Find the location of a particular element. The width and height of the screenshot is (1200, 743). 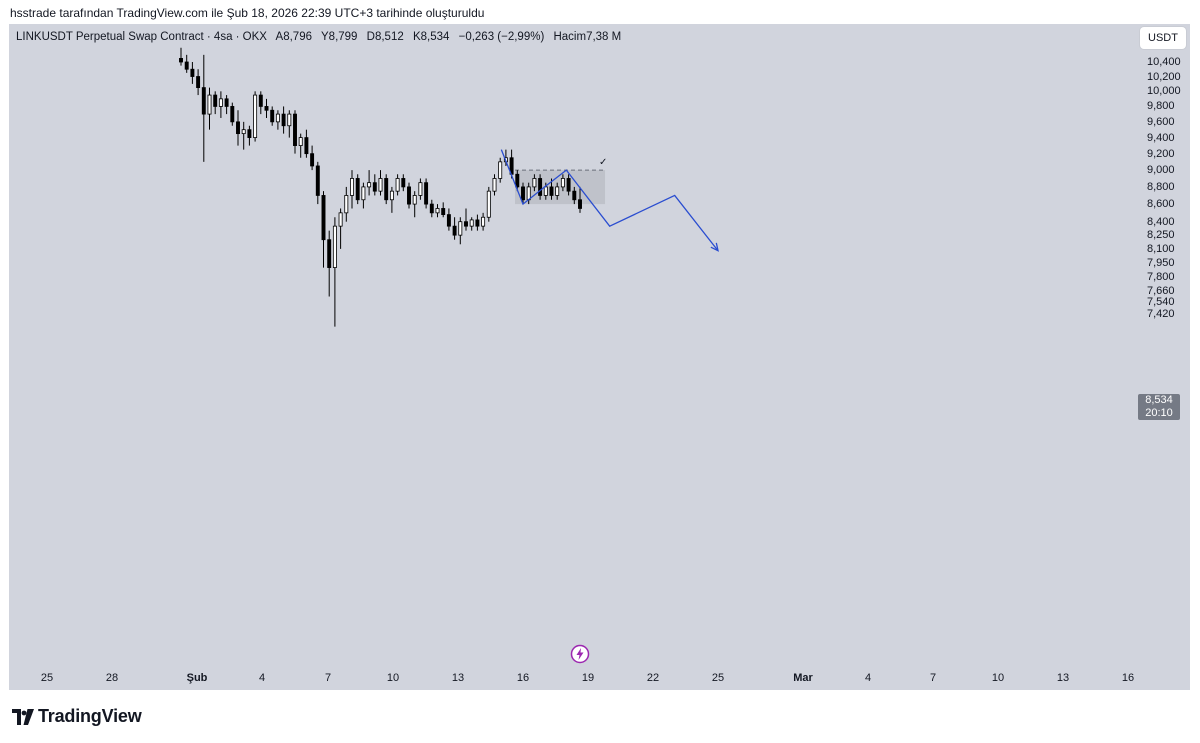

ohlc-high: Y8,799 is located at coordinates (339, 37).